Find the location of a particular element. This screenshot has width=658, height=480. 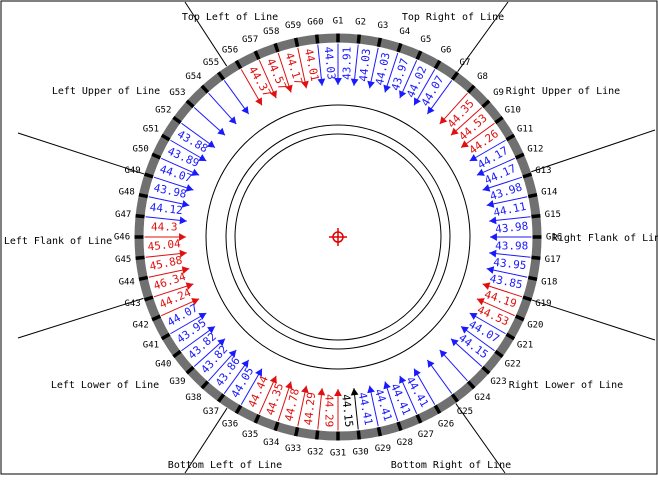

gauge-label: G37 is located at coordinates (211, 412).